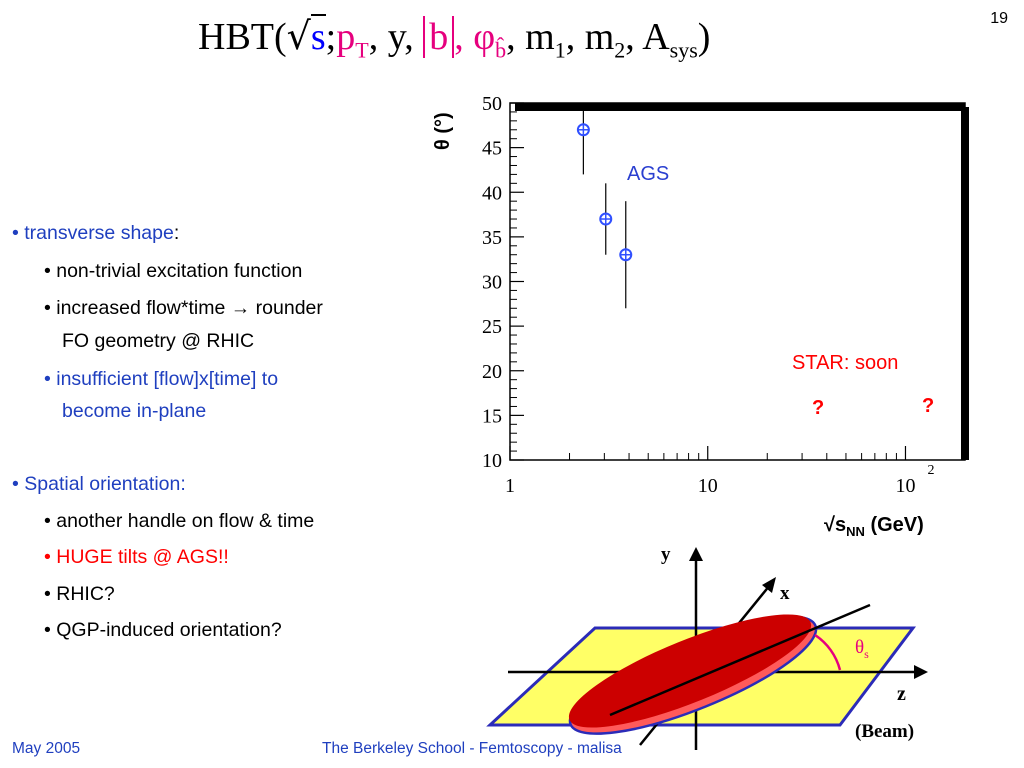 The width and height of the screenshot is (1024, 768). Describe the element at coordinates (503, 282) in the screenshot. I see `y-ticks: 10 15 20 25 30 35 40 45 50` at that location.